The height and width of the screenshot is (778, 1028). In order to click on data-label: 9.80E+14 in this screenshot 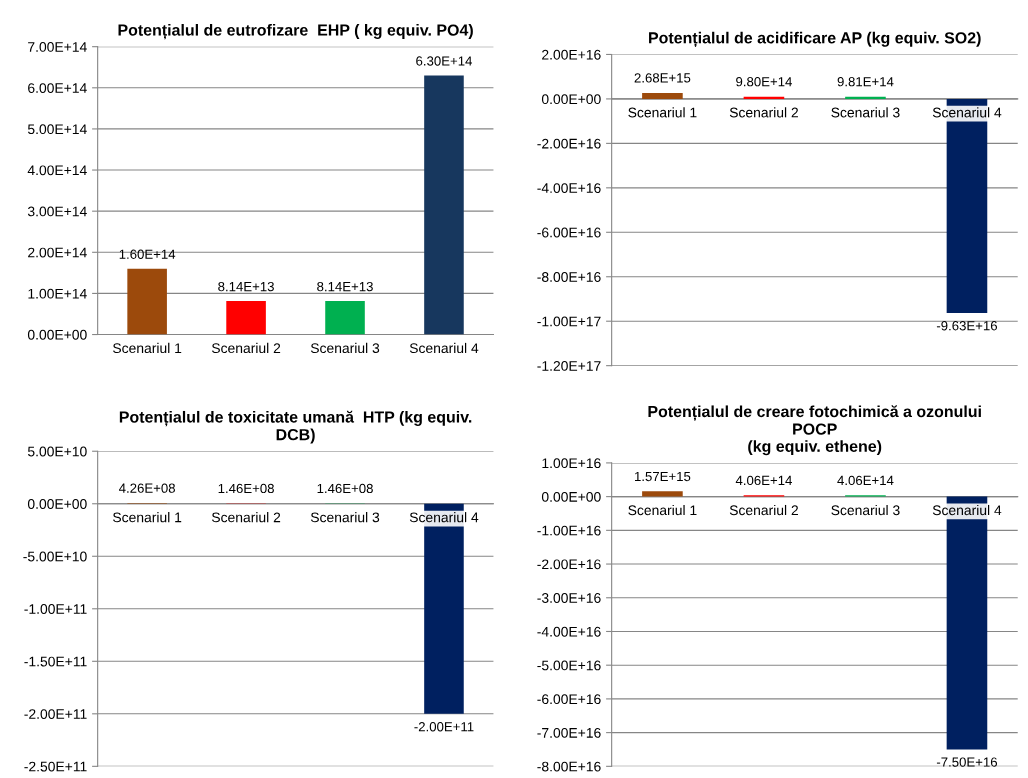, I will do `click(764, 82)`.